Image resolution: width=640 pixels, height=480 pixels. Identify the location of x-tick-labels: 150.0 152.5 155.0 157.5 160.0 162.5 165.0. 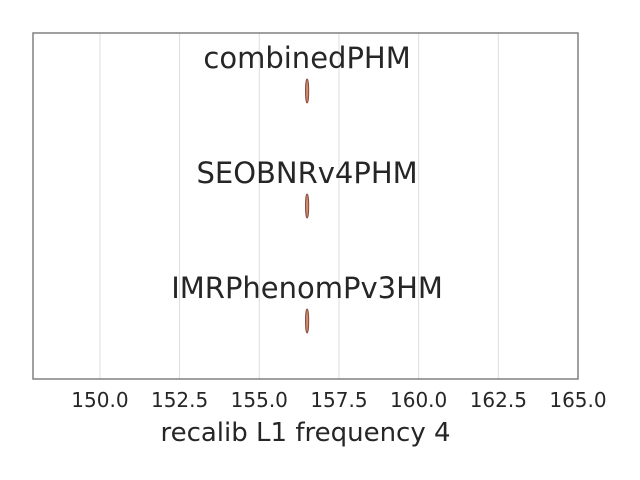
(338, 400).